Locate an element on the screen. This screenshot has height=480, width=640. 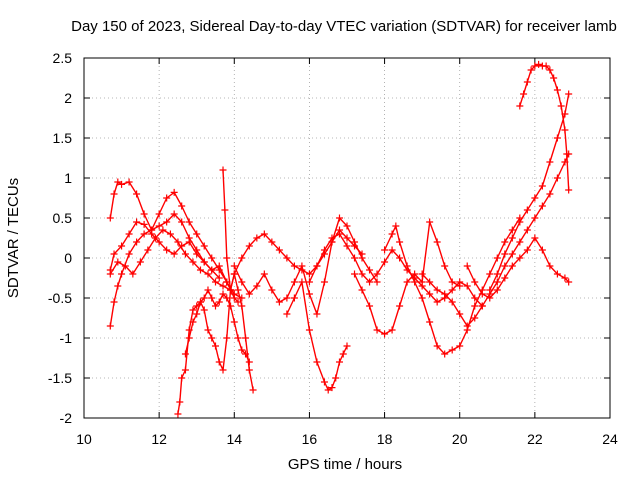
y-tick-label: 0 is located at coordinates (68, 258).